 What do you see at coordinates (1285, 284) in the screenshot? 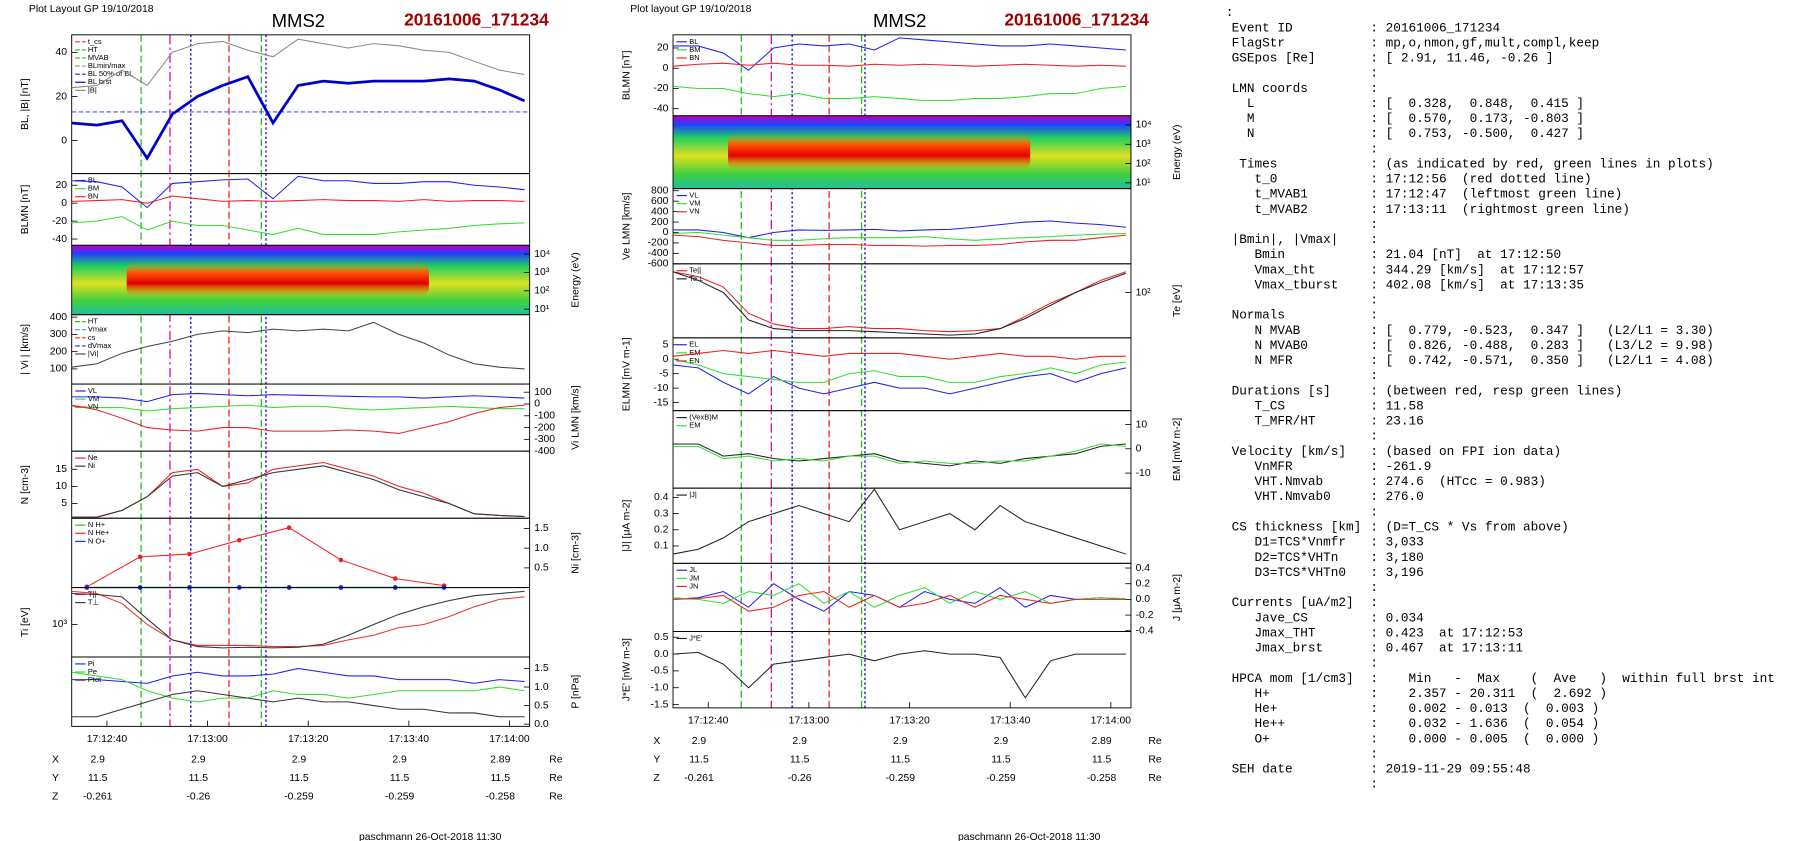
I see `listing-label: Vmax_tburst` at bounding box center [1285, 284].